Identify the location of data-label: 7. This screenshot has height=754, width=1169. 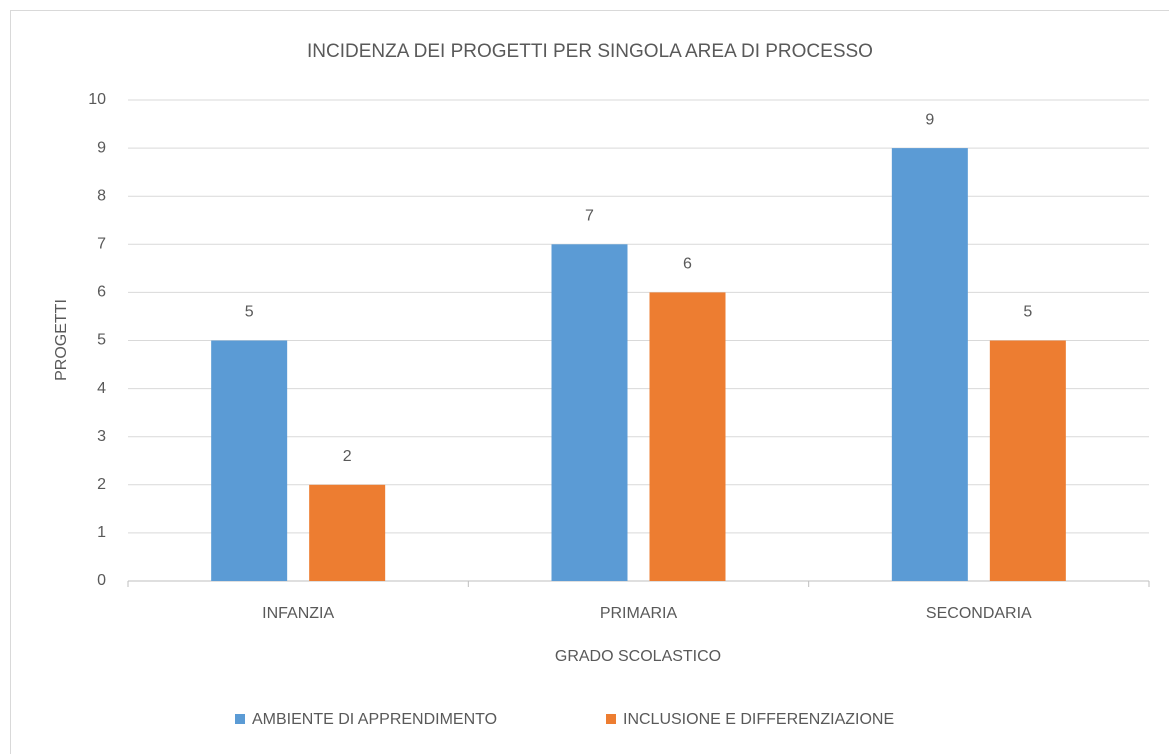
(589, 216).